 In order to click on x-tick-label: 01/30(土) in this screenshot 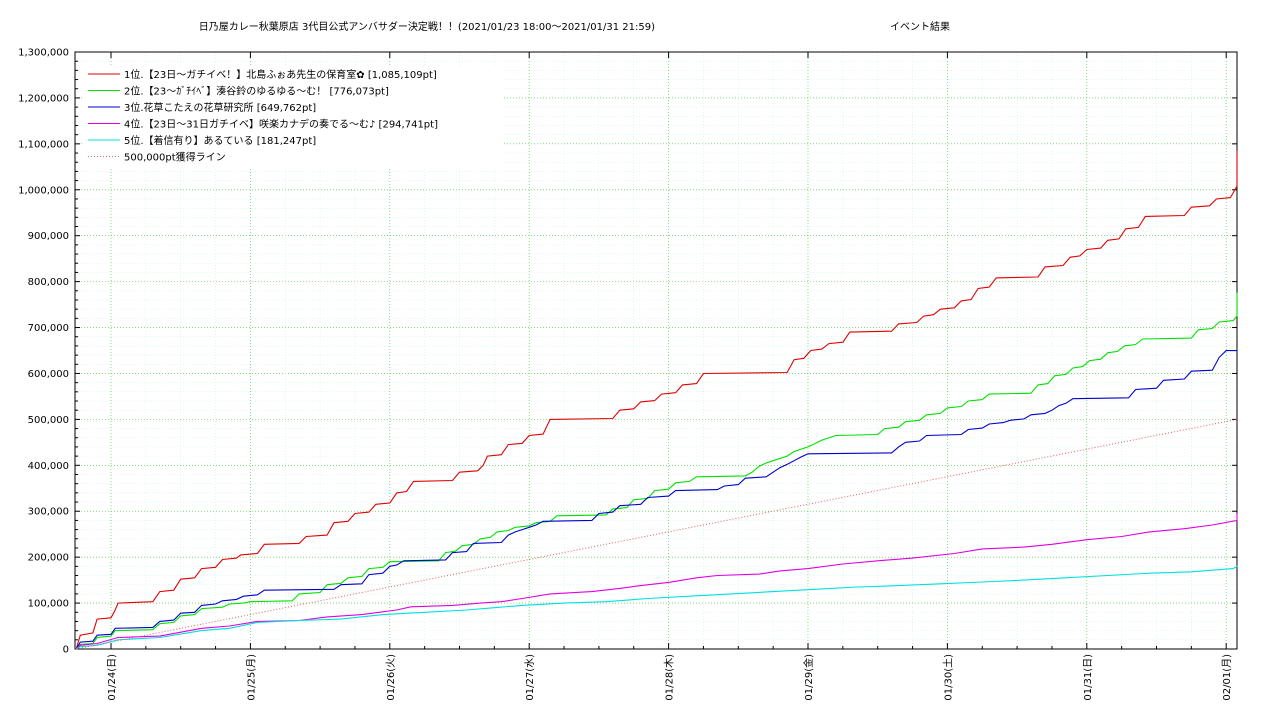, I will do `click(947, 677)`.